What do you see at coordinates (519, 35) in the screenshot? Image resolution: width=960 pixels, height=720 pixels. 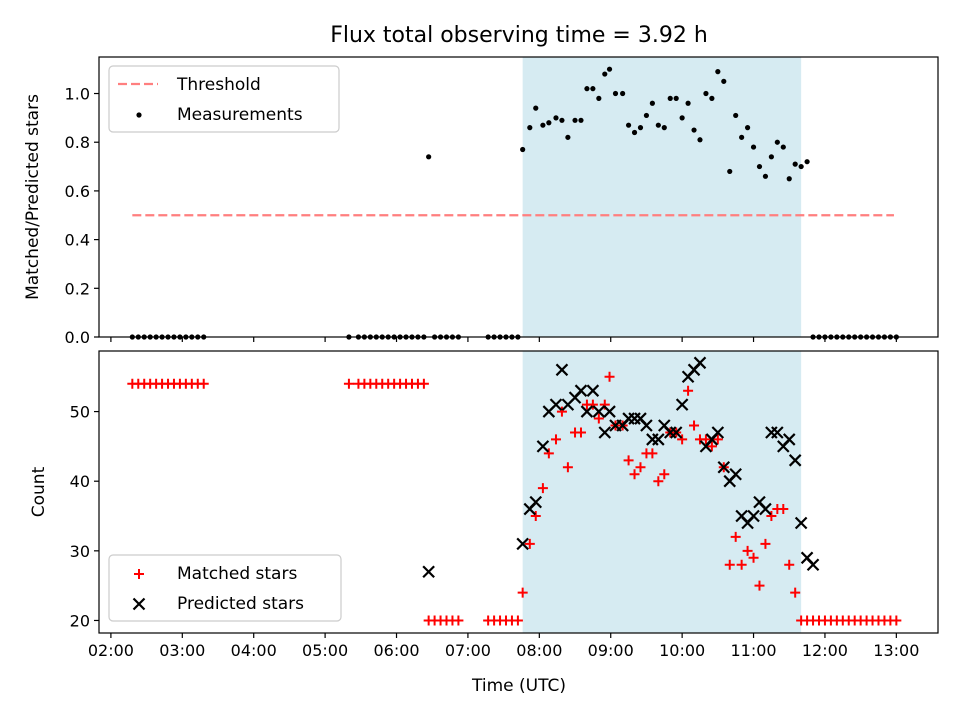 I see `chart-title: Flux total observing time = 3.92 h` at bounding box center [519, 35].